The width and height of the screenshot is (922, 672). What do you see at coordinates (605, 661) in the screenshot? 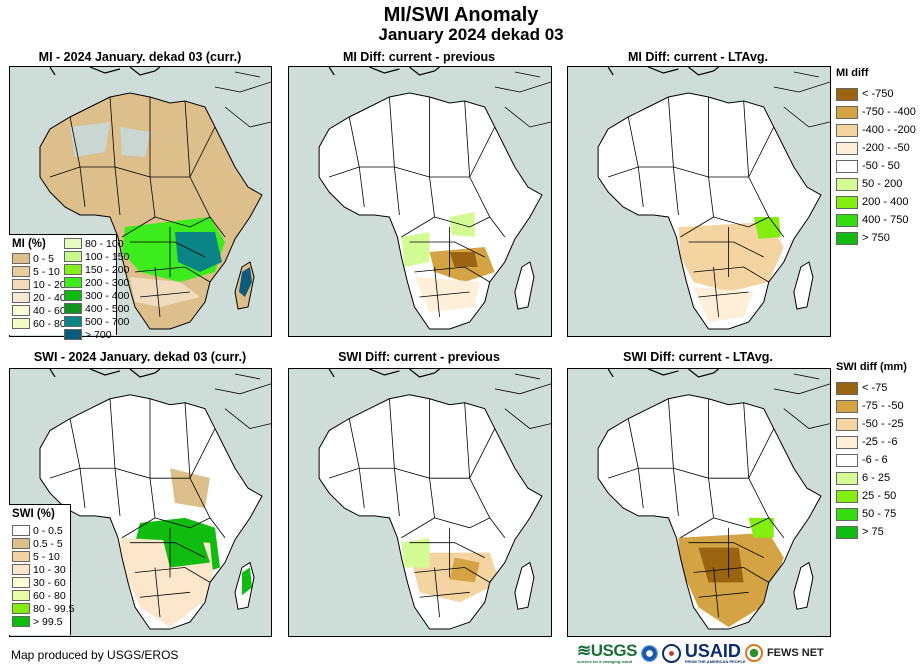
I see `usgs-tagline: science for a changing world` at bounding box center [605, 661].